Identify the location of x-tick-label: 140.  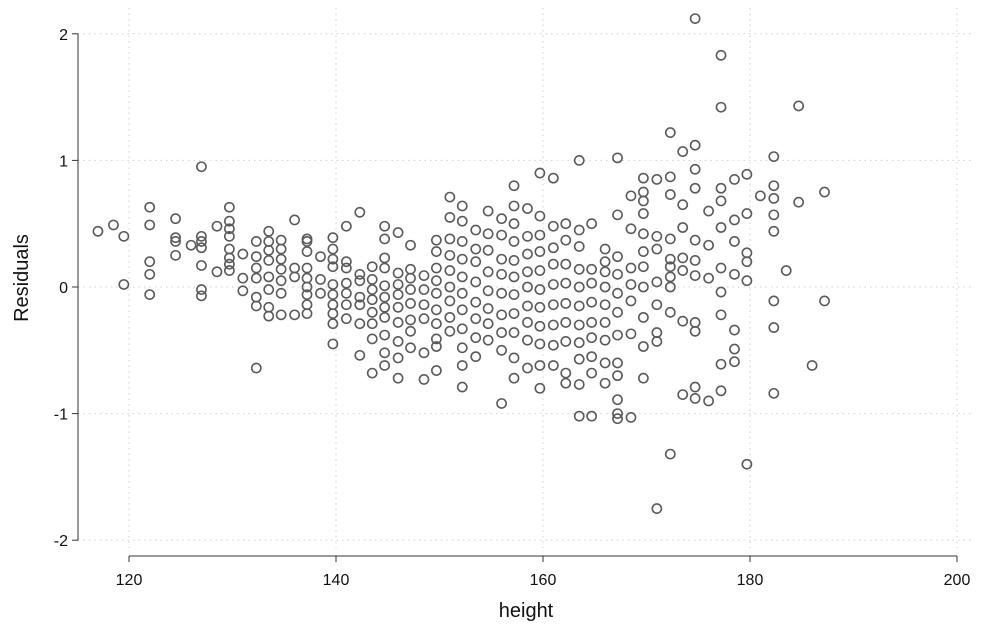
(336, 580).